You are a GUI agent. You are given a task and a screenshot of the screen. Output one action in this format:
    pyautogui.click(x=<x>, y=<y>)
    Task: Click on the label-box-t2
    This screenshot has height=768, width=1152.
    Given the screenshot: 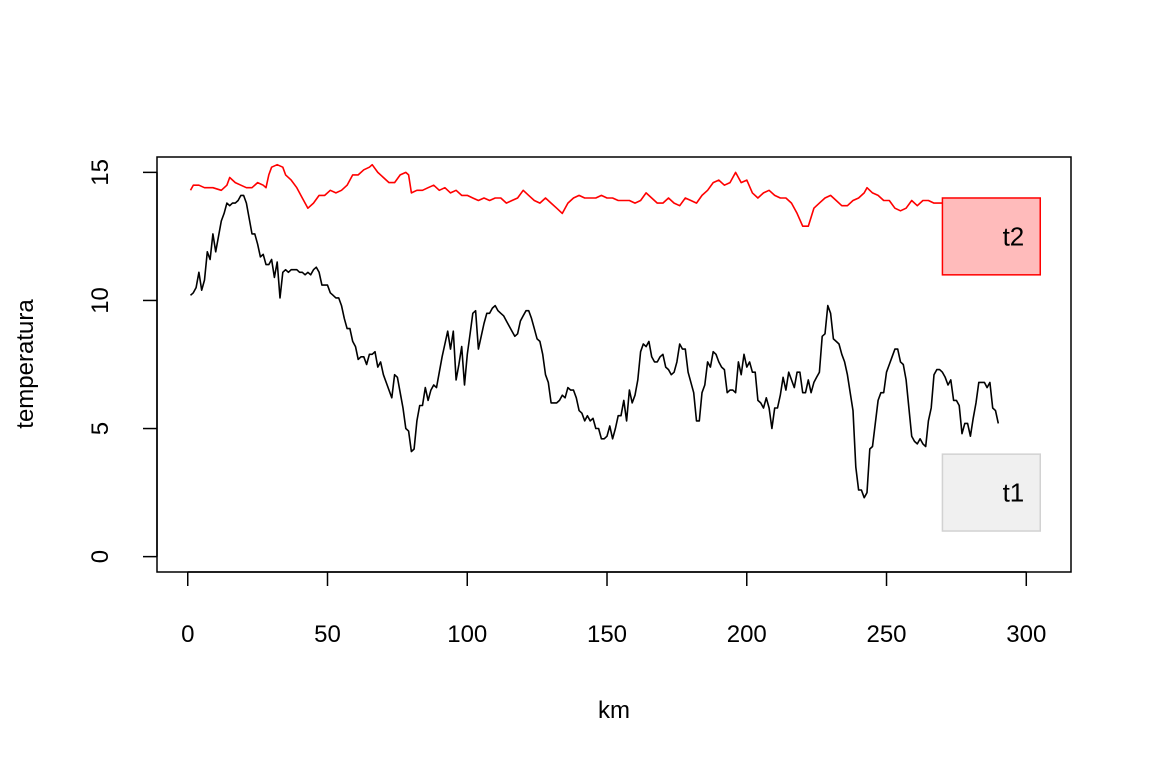 What is the action you would take?
    pyautogui.click(x=991, y=236)
    